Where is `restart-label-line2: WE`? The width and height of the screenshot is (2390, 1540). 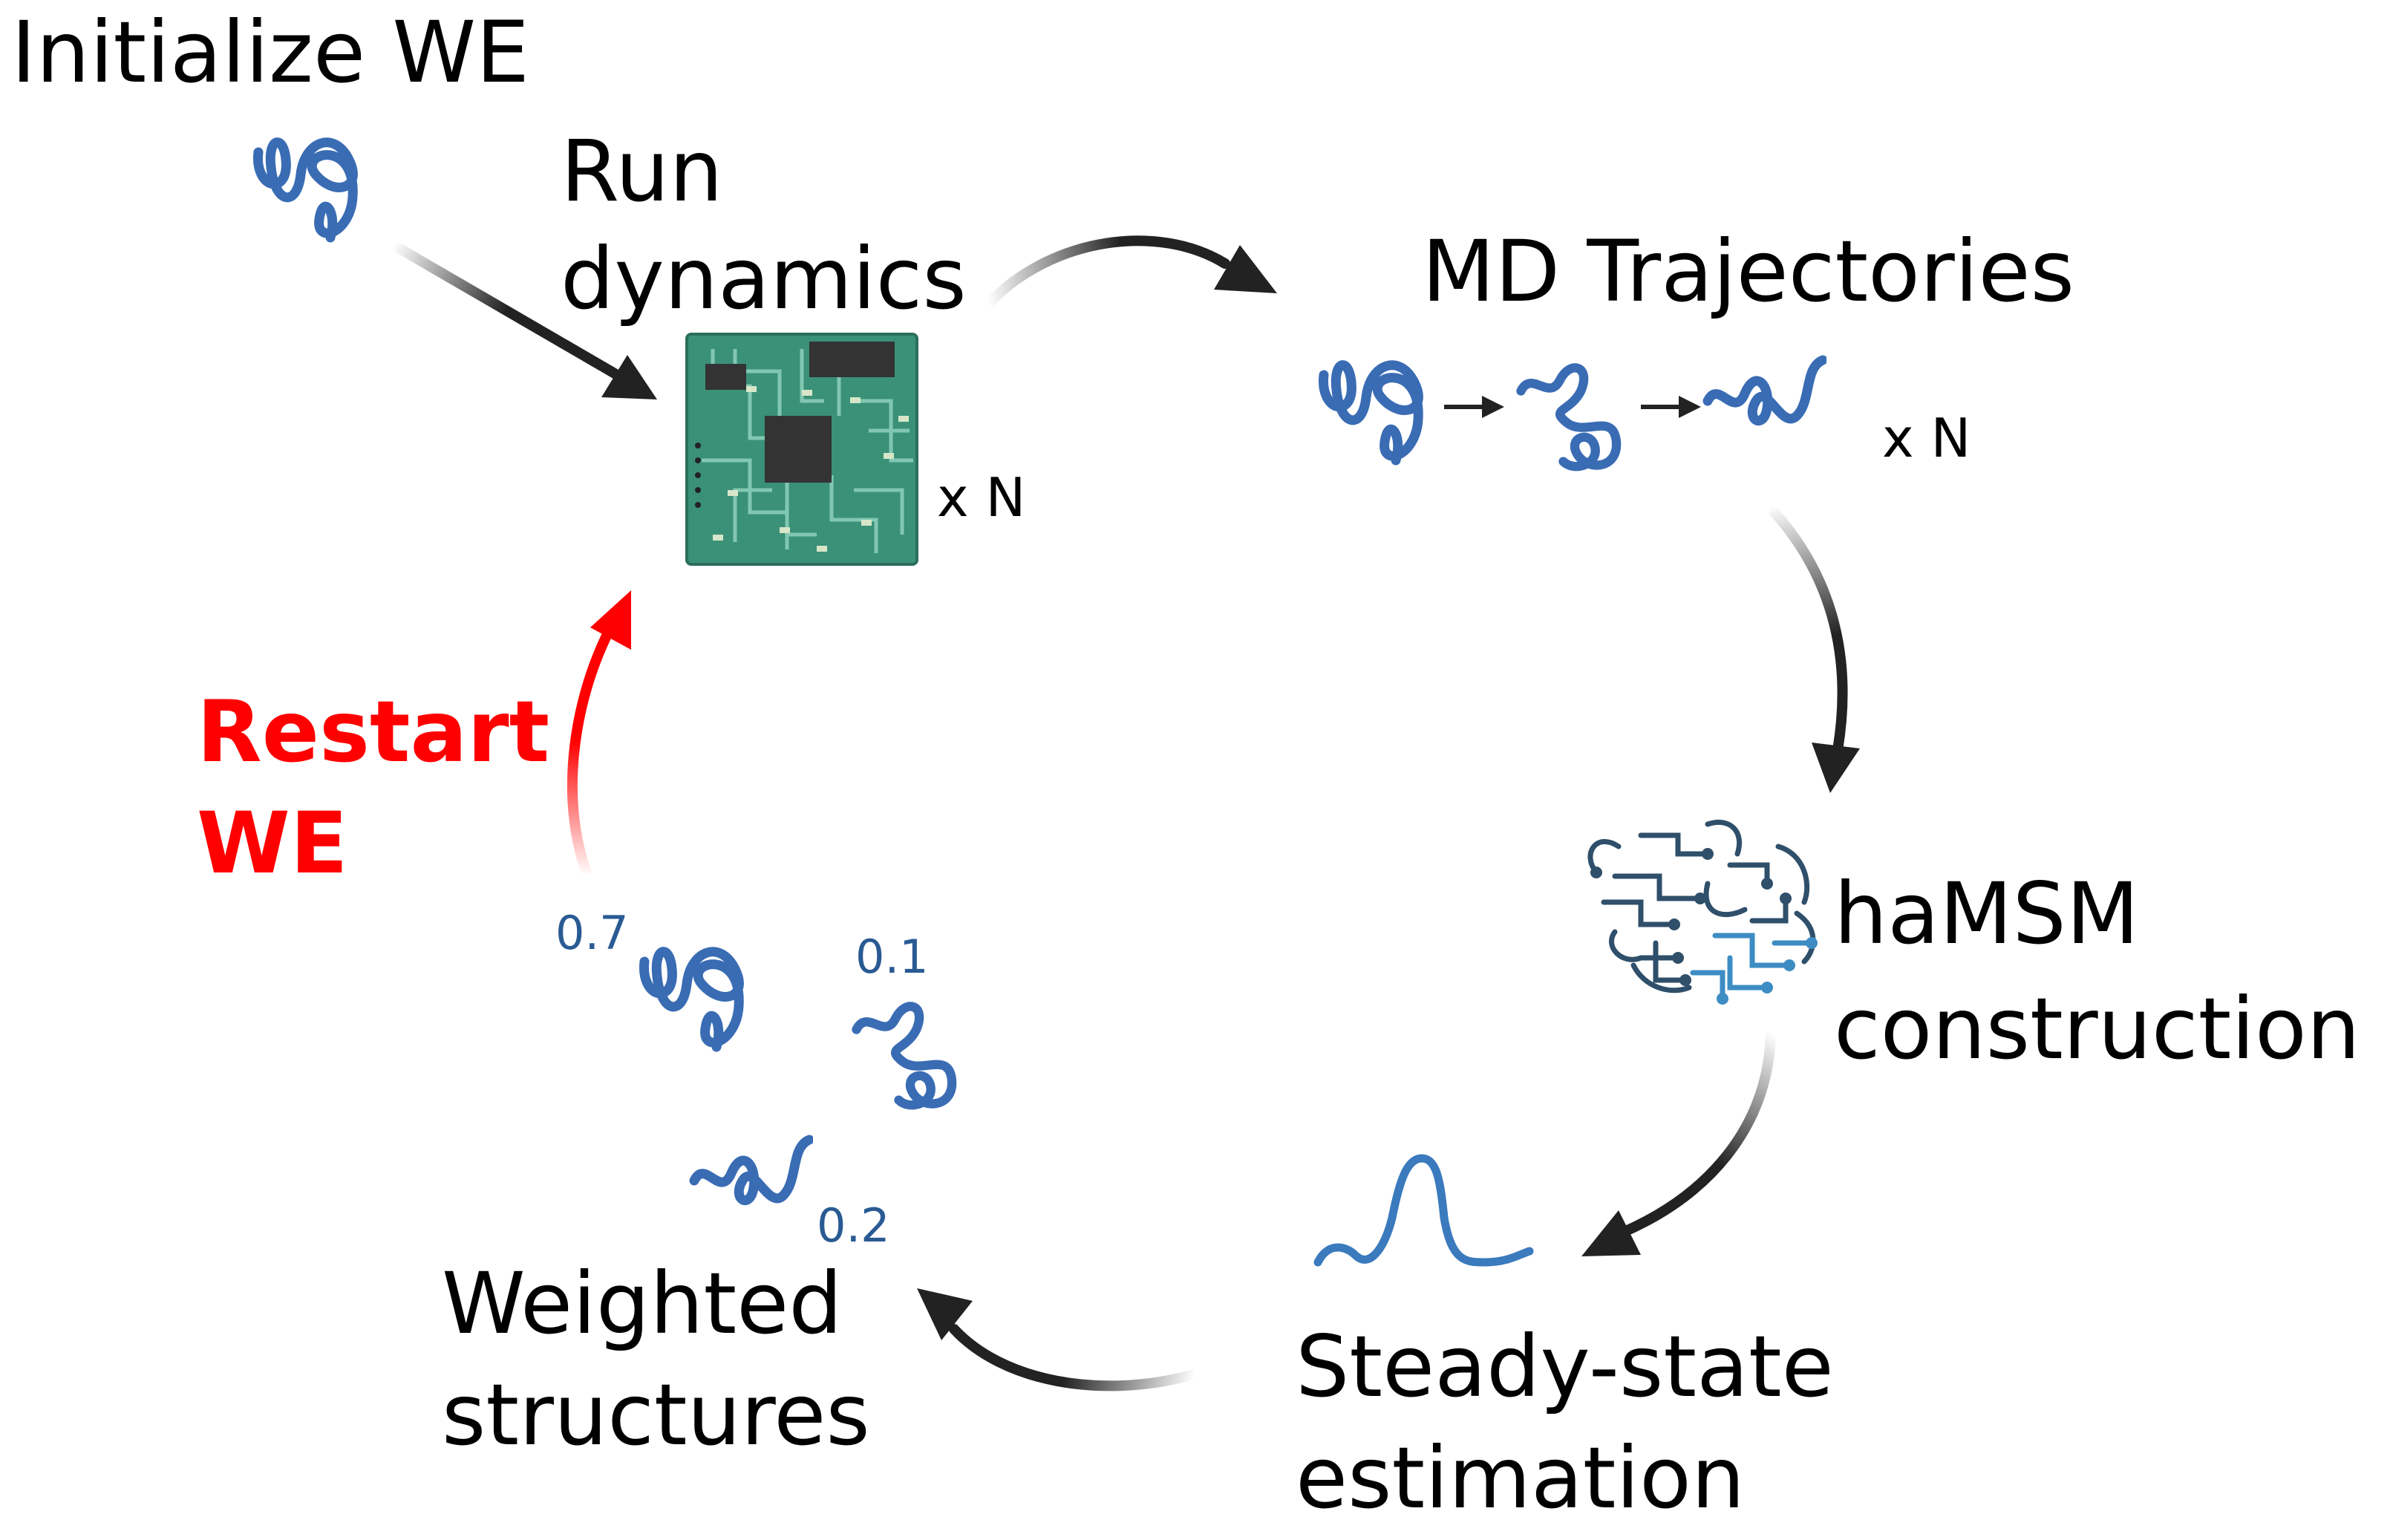 restart-label-line2: WE is located at coordinates (272, 843).